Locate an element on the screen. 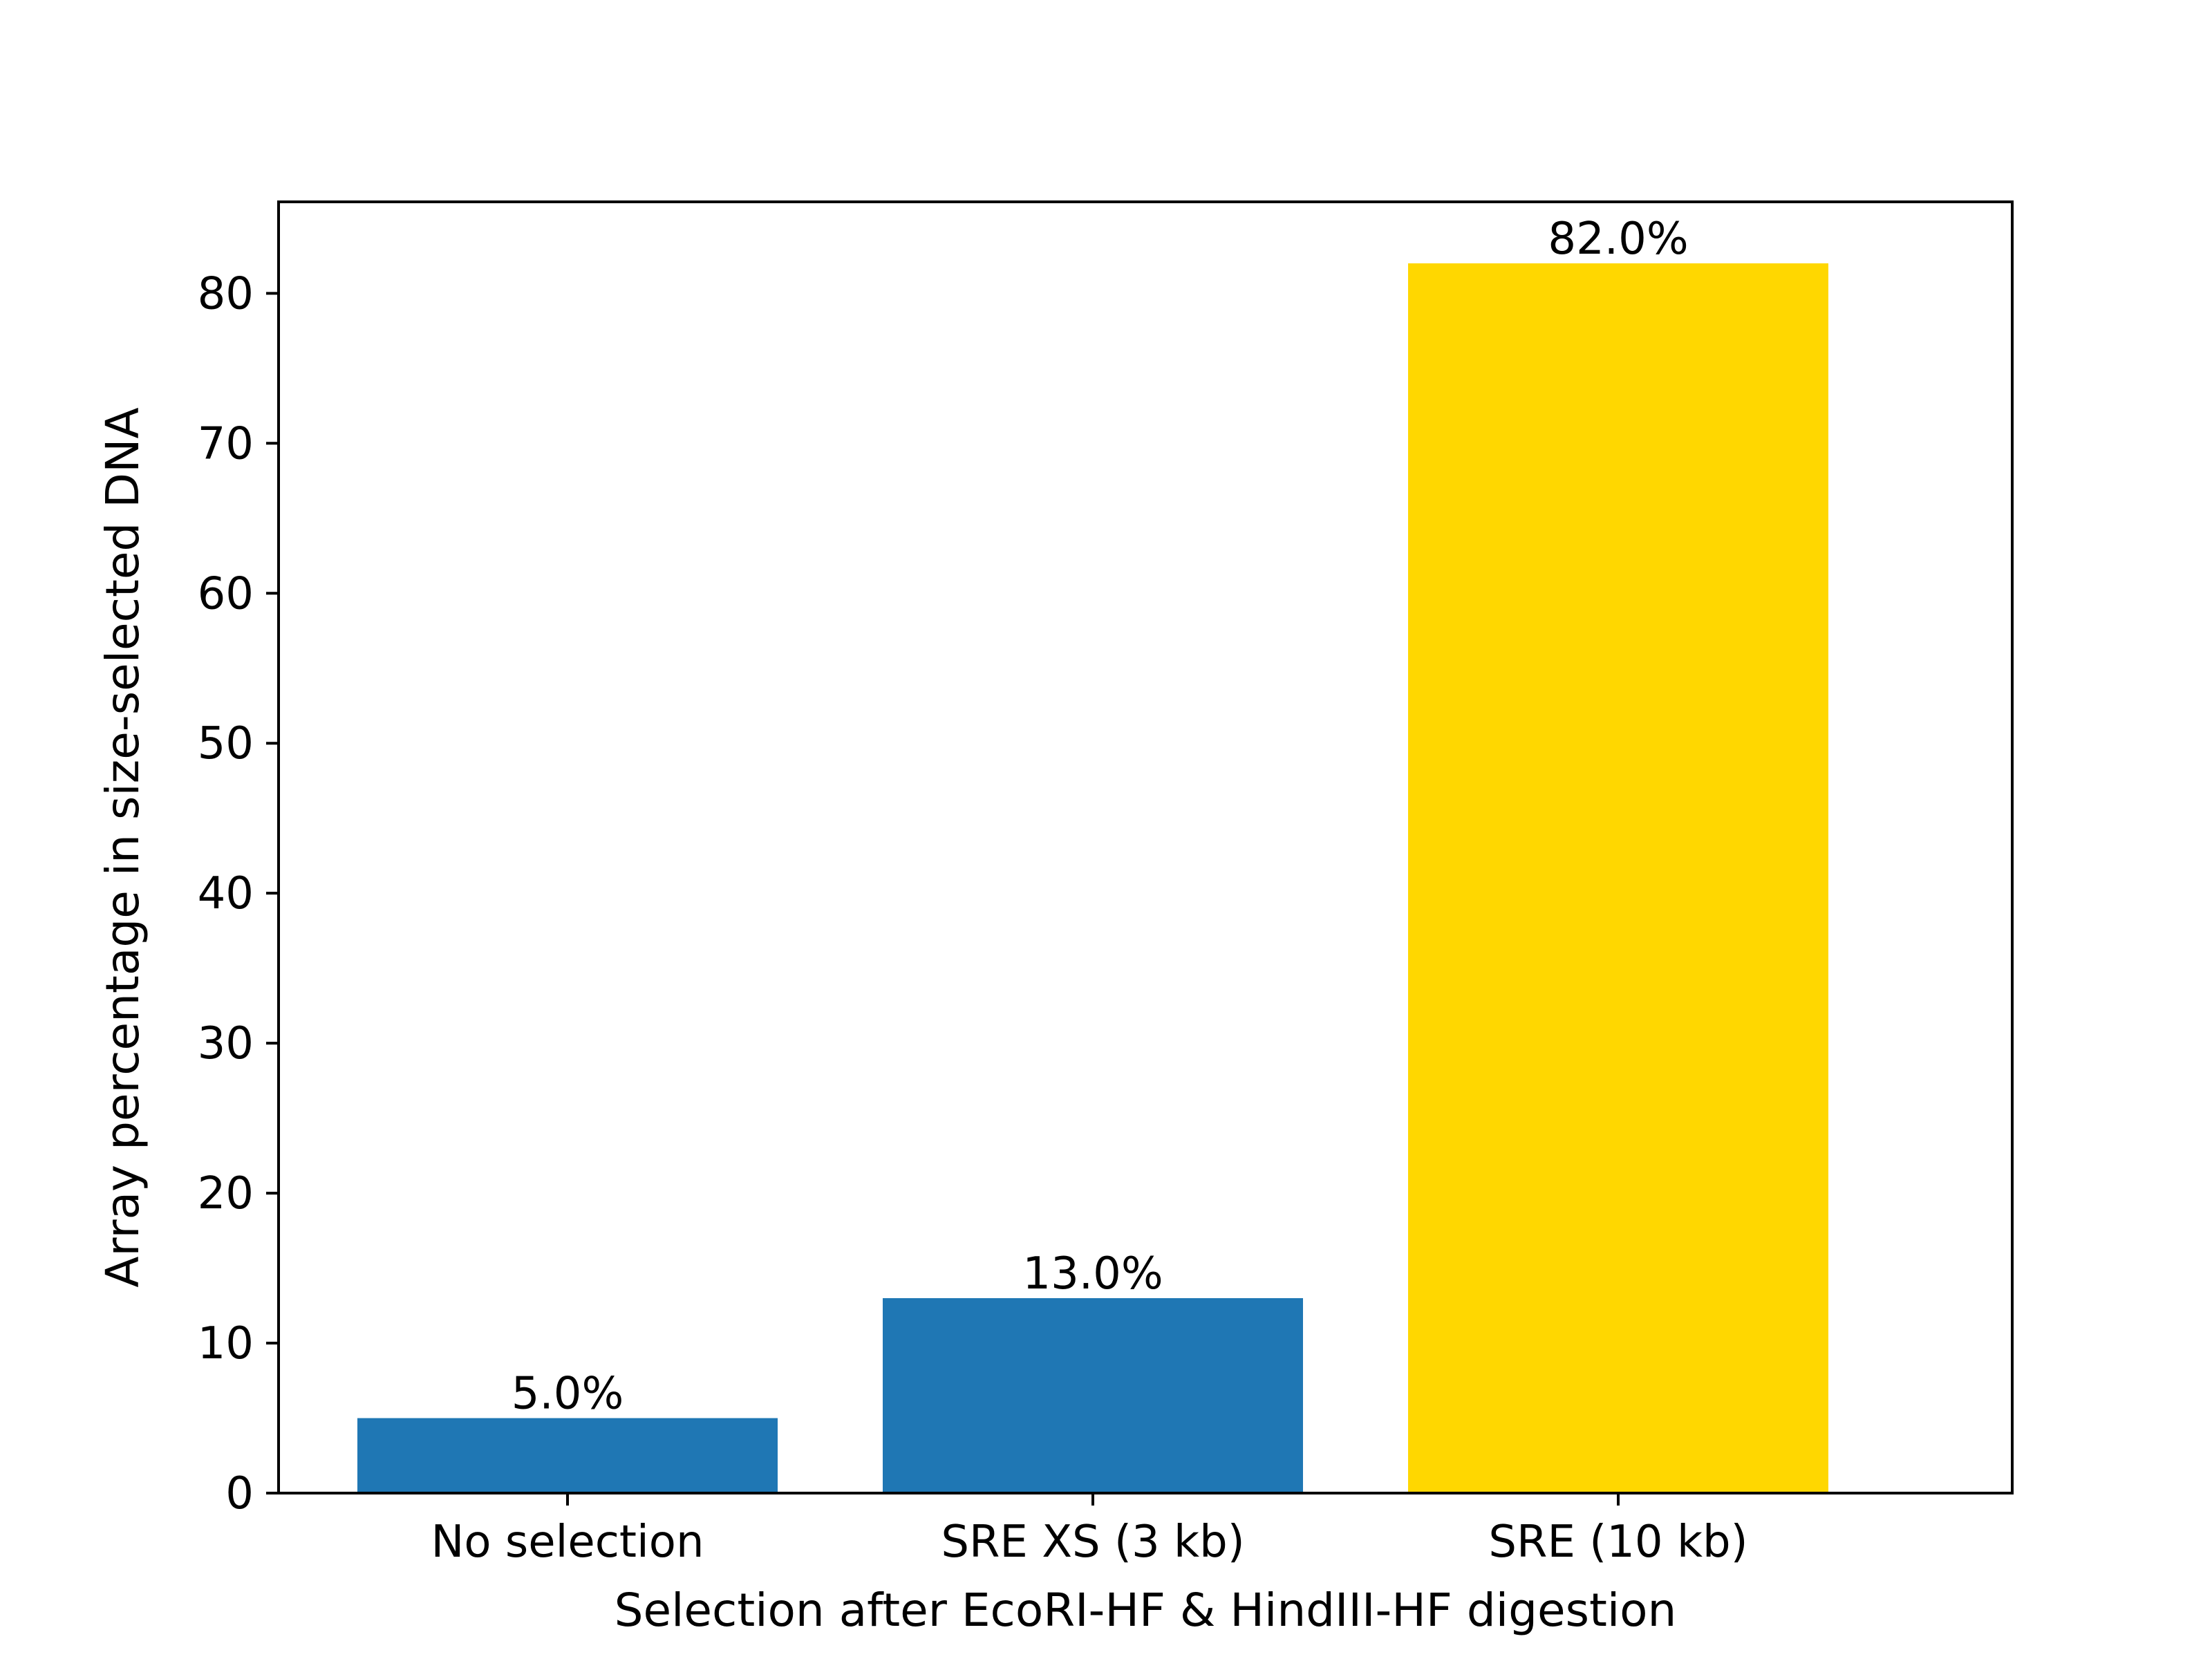  y-axis-label: Array percentage in size-selected DNA is located at coordinates (123, 847).